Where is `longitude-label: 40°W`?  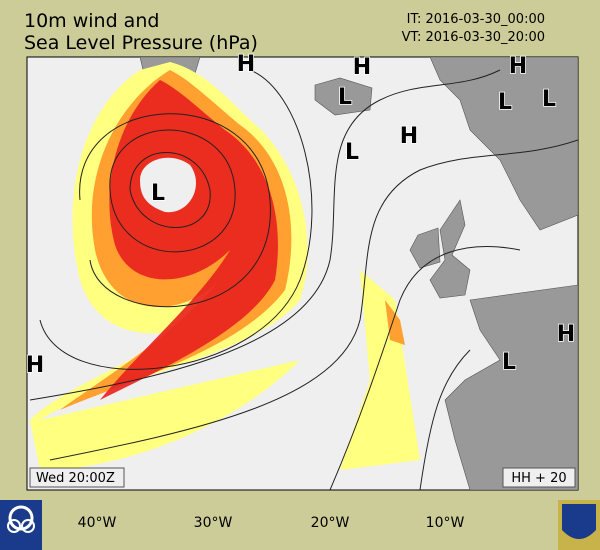
longitude-label: 40°W is located at coordinates (97, 523).